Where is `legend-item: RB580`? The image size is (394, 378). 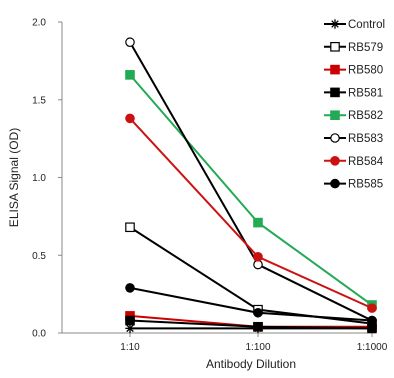 legend-item: RB580 is located at coordinates (353, 71).